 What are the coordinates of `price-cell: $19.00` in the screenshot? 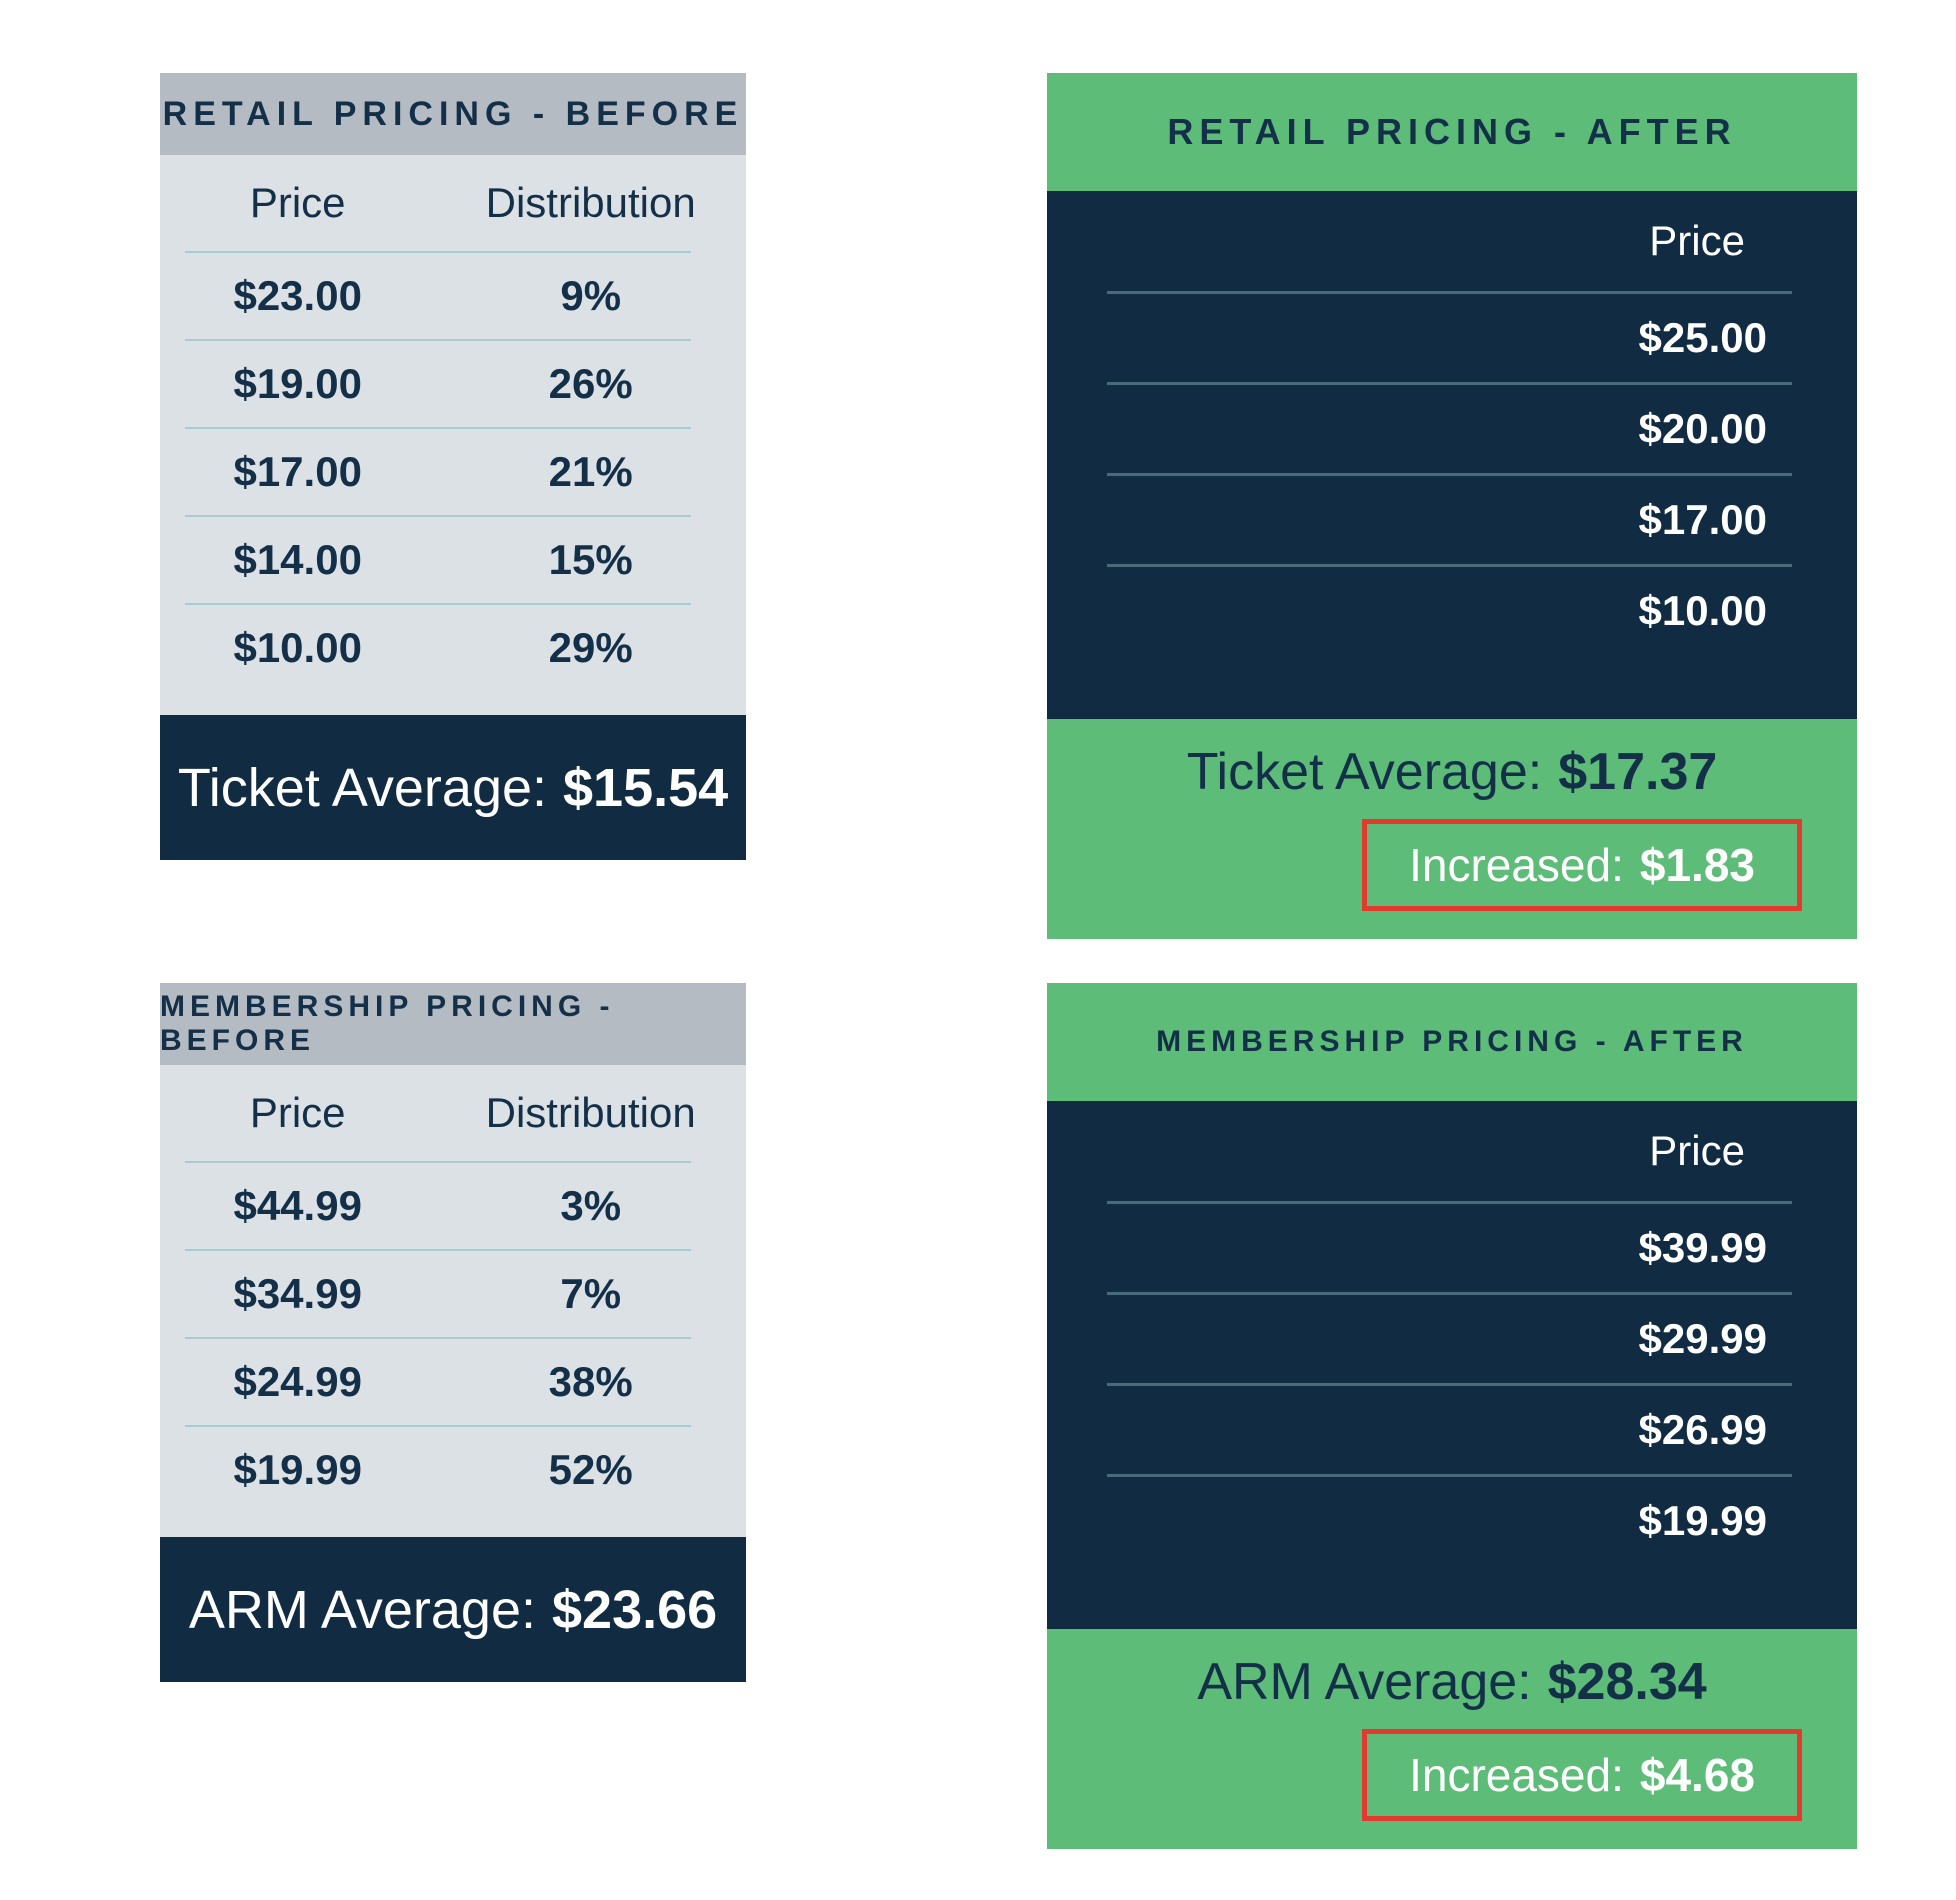 It's located at (297, 383).